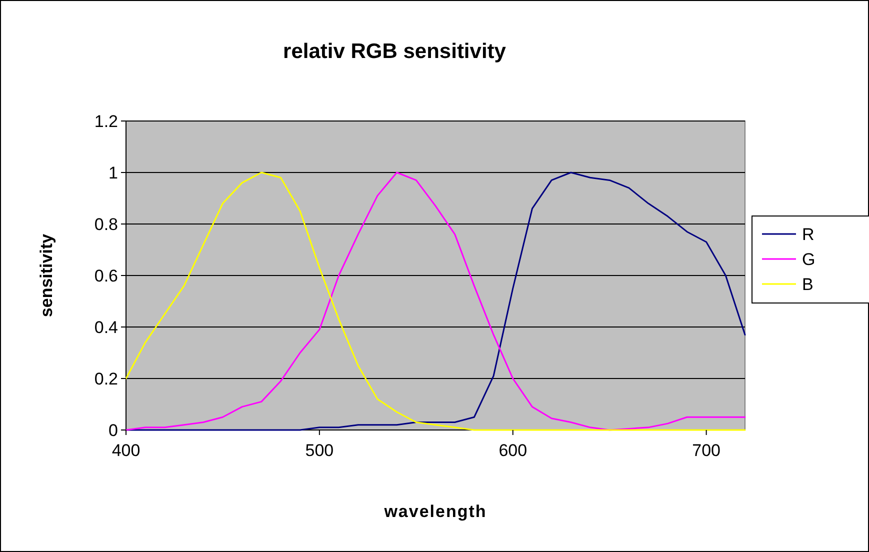 The width and height of the screenshot is (869, 552). I want to click on x-tick-label: 600, so click(513, 450).